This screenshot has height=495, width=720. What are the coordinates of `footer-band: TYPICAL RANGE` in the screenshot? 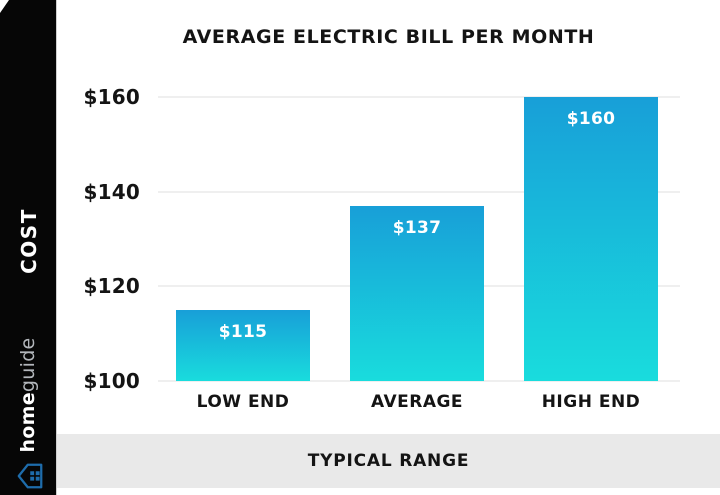 It's located at (388, 461).